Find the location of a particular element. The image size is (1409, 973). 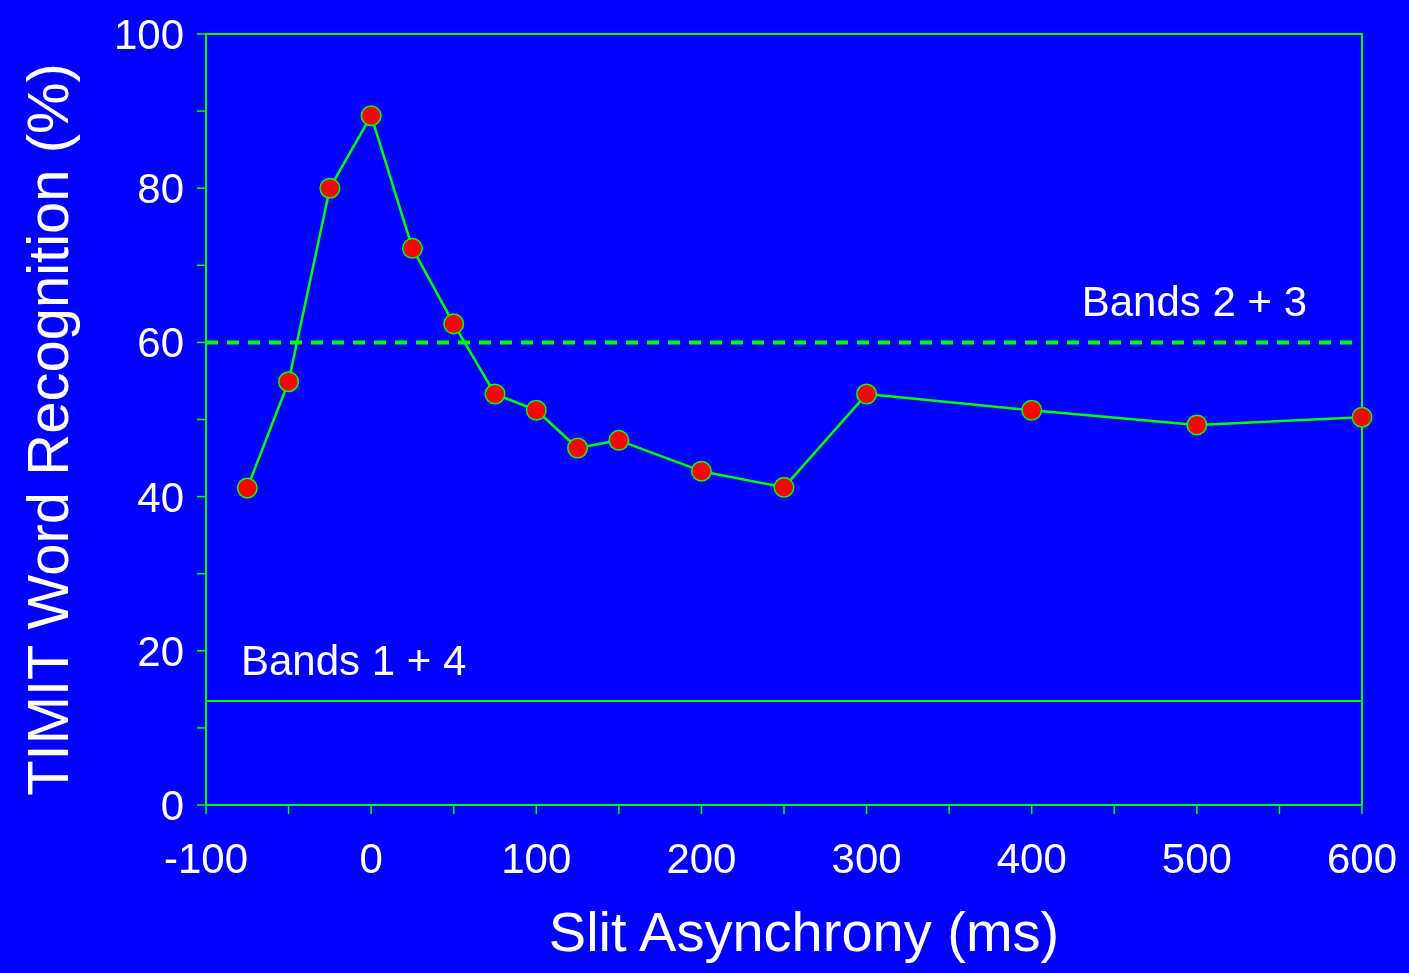

x-tick-label: 400 is located at coordinates (1031, 858).